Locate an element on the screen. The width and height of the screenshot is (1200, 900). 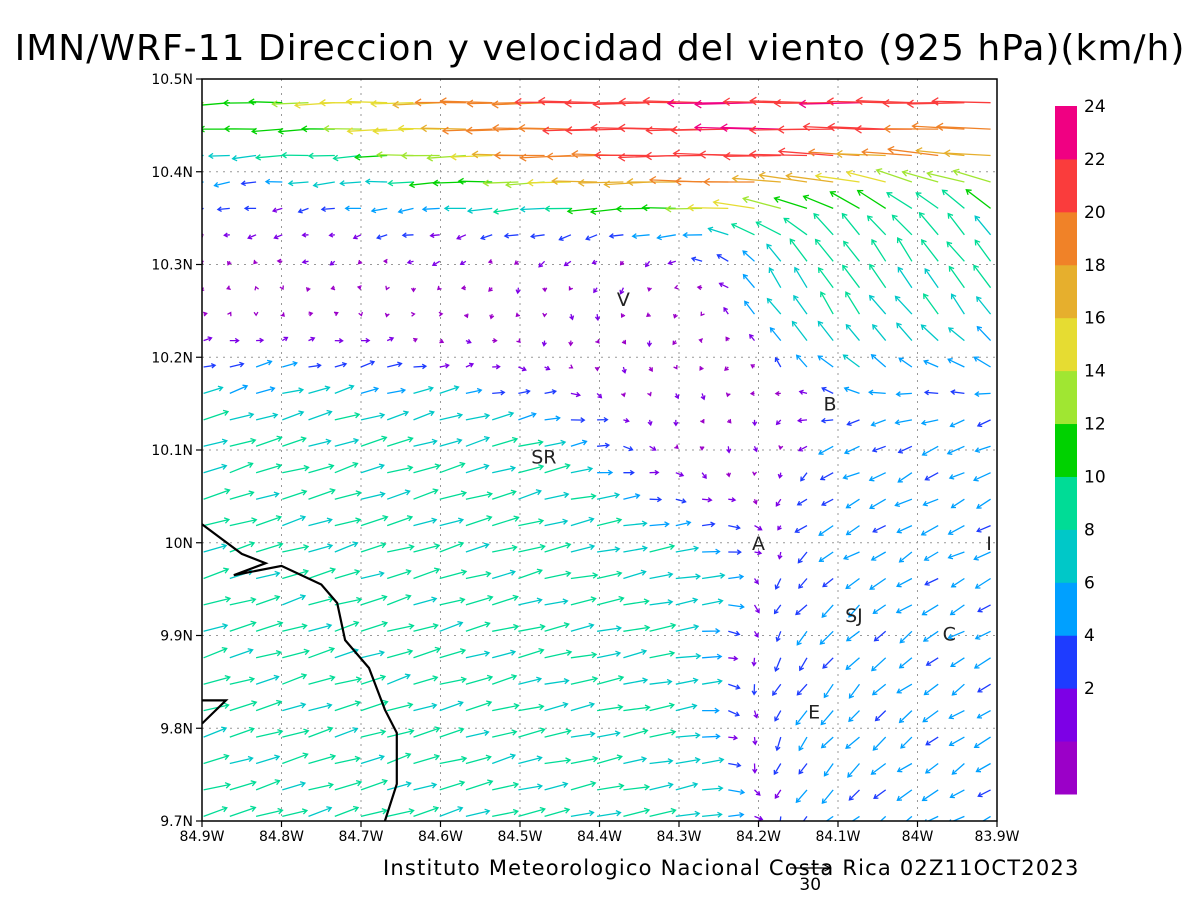
place-label: I is located at coordinates (989, 544).